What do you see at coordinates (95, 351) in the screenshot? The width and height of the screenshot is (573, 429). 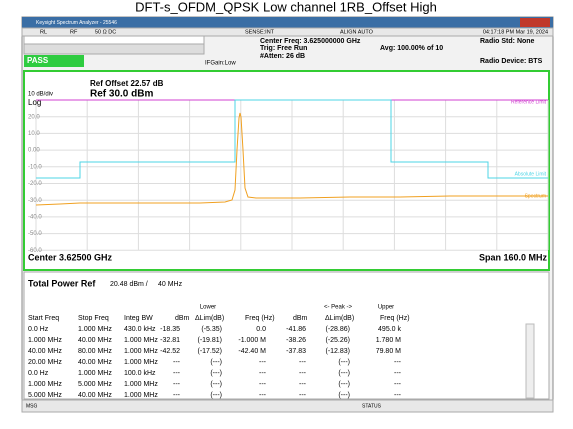 I see `cell: 80.00 MHz` at bounding box center [95, 351].